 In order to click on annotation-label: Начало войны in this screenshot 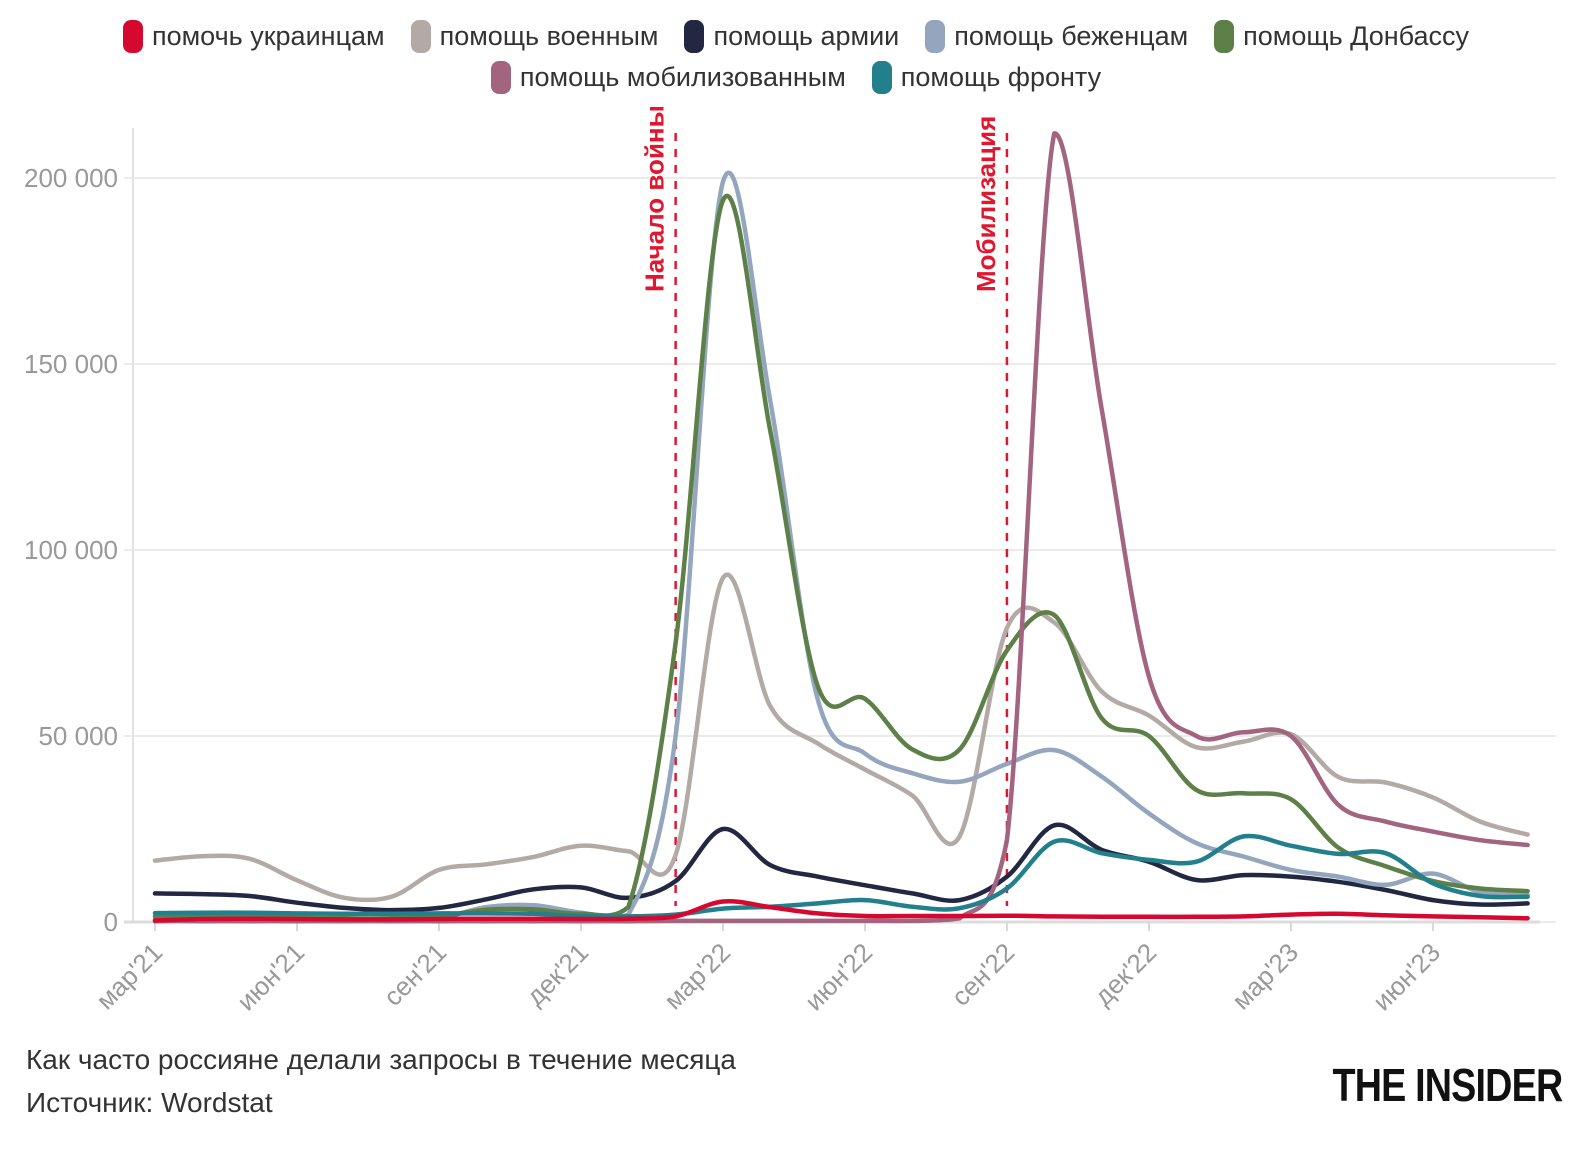, I will do `click(655, 198)`.